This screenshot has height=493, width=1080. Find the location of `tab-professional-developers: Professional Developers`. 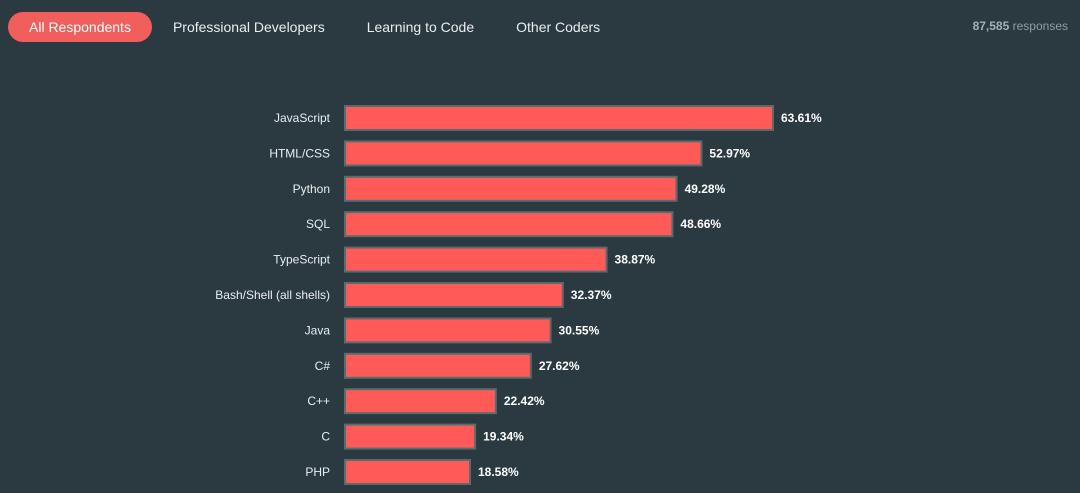

tab-professional-developers: Professional Developers is located at coordinates (248, 27).